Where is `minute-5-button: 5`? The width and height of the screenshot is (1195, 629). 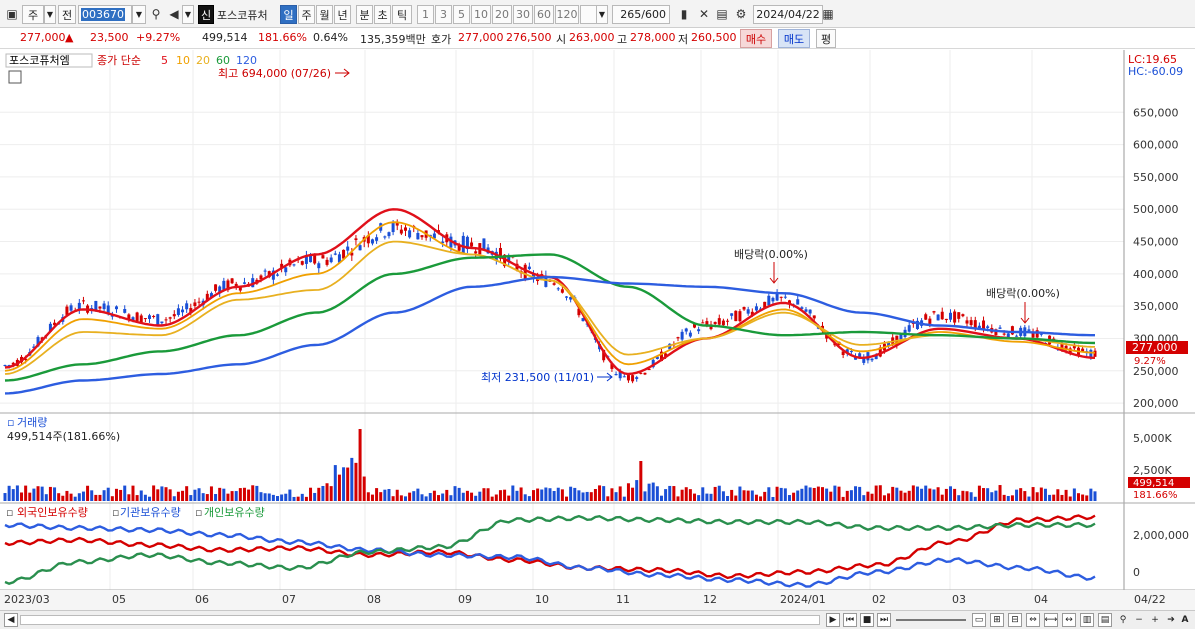
minute-5-button: 5 is located at coordinates (461, 14).